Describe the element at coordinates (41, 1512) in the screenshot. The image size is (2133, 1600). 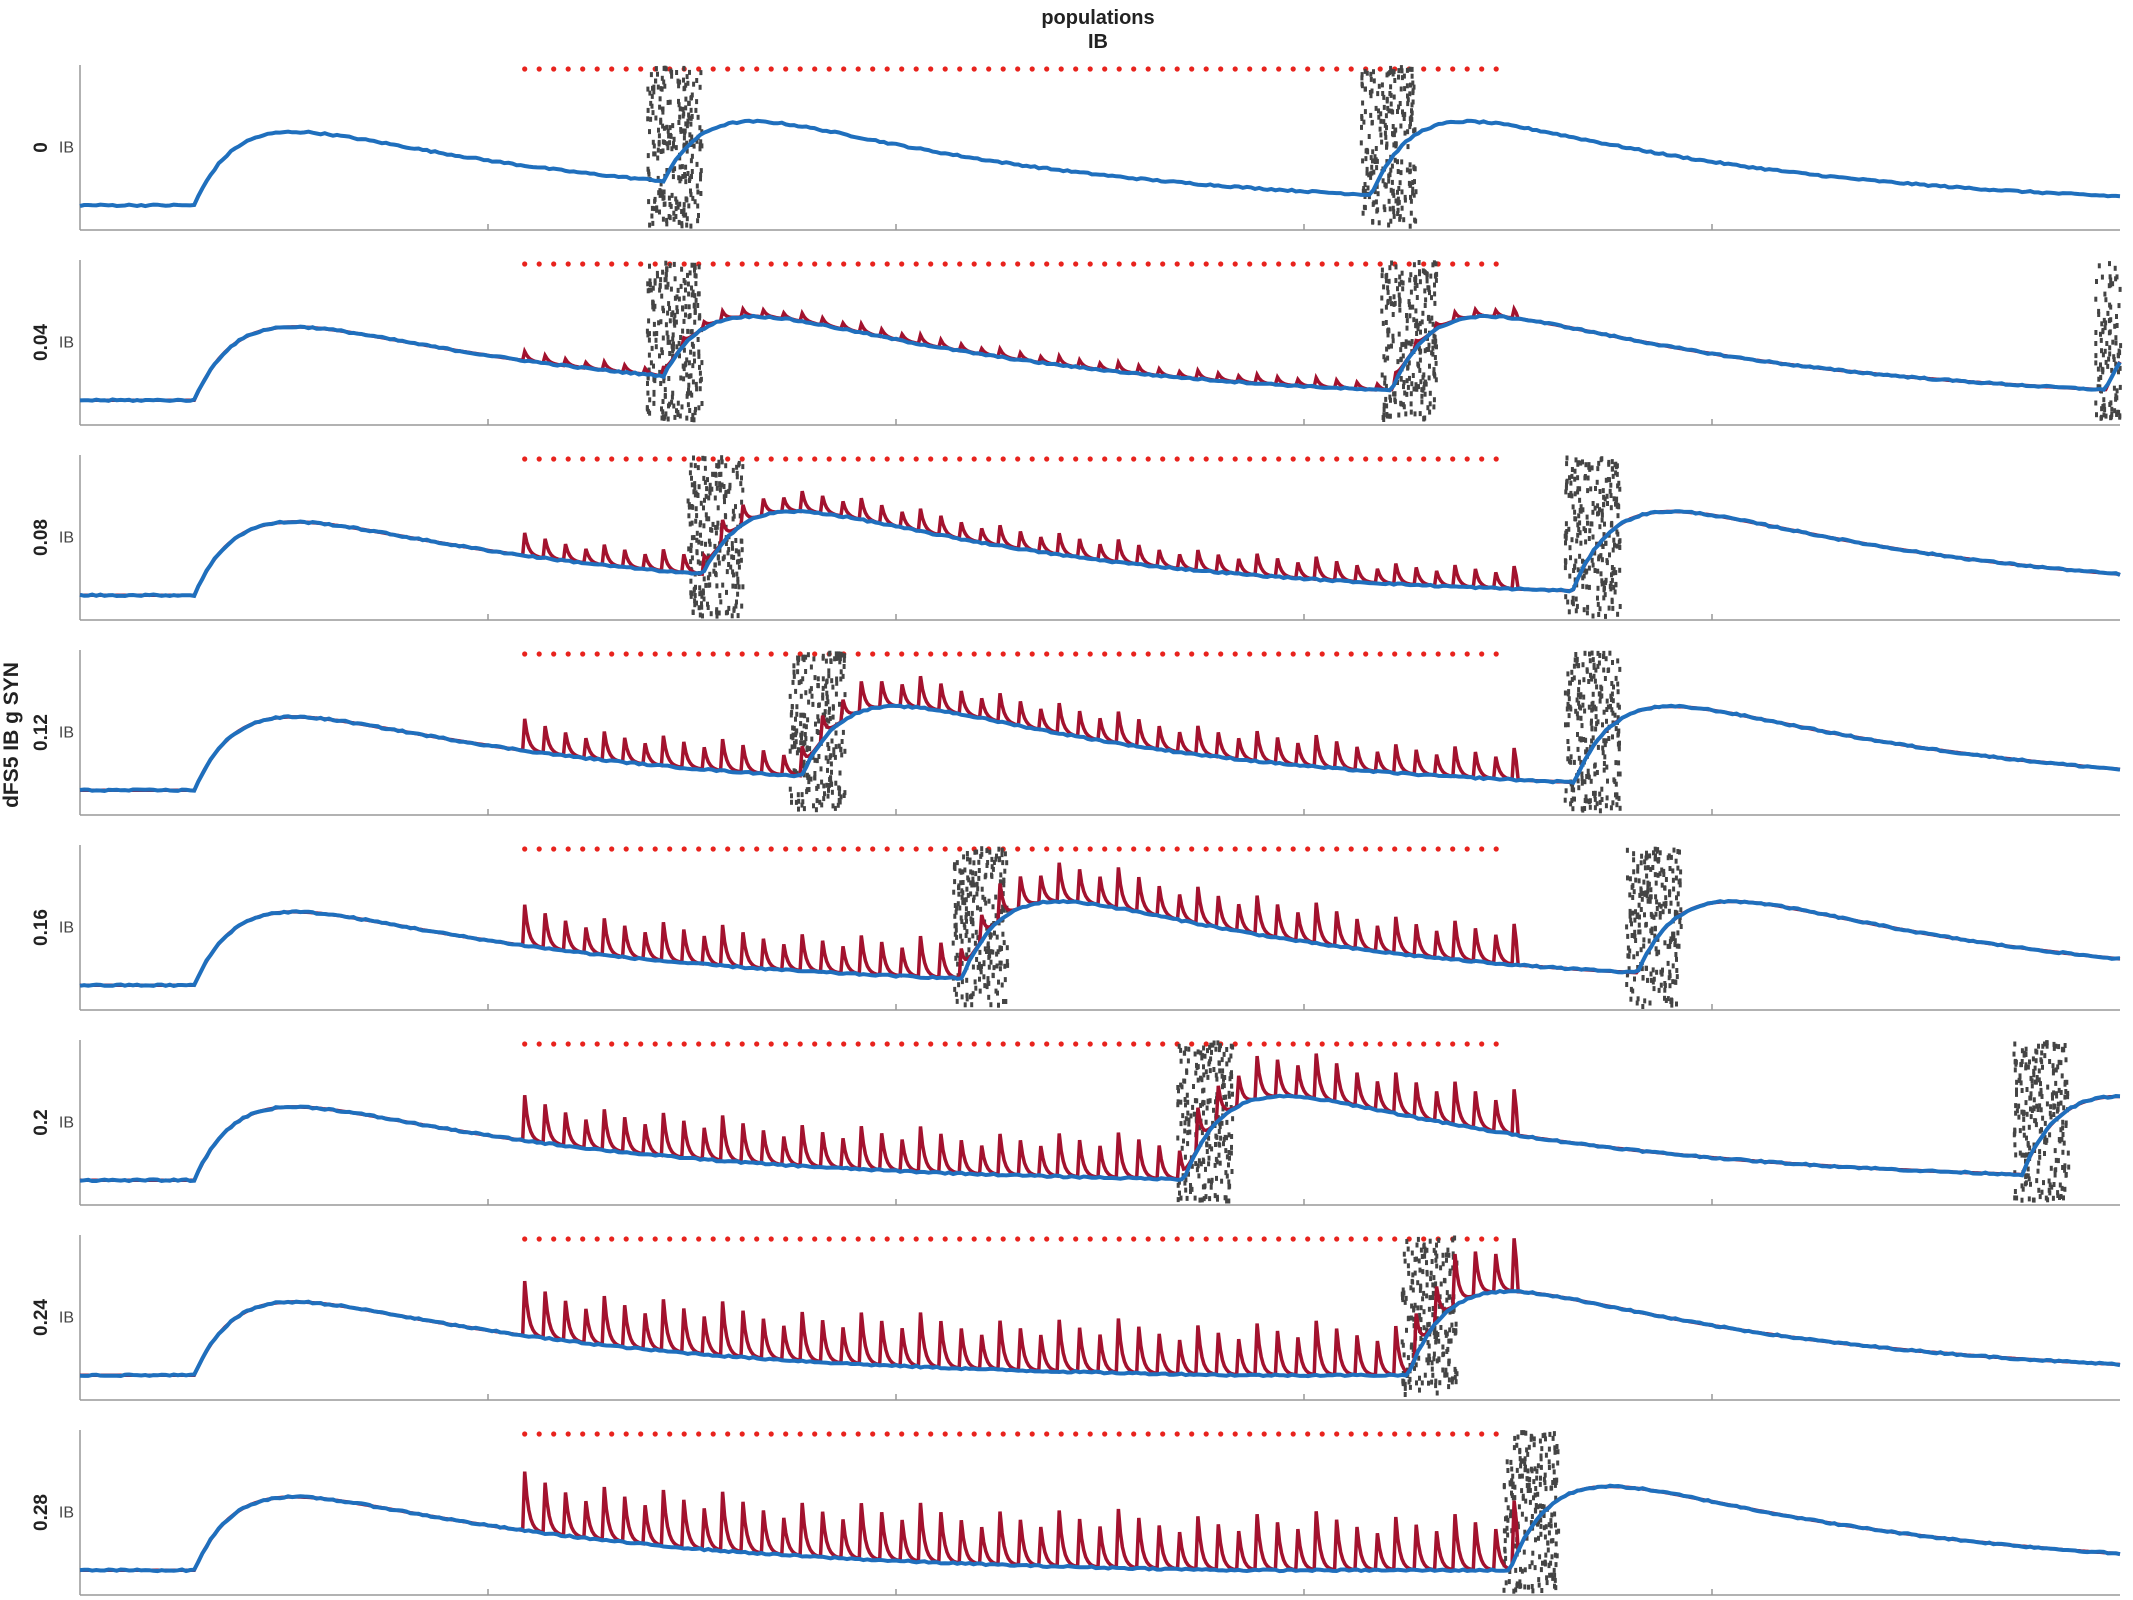
I see `row-value-label: 0.28` at that location.